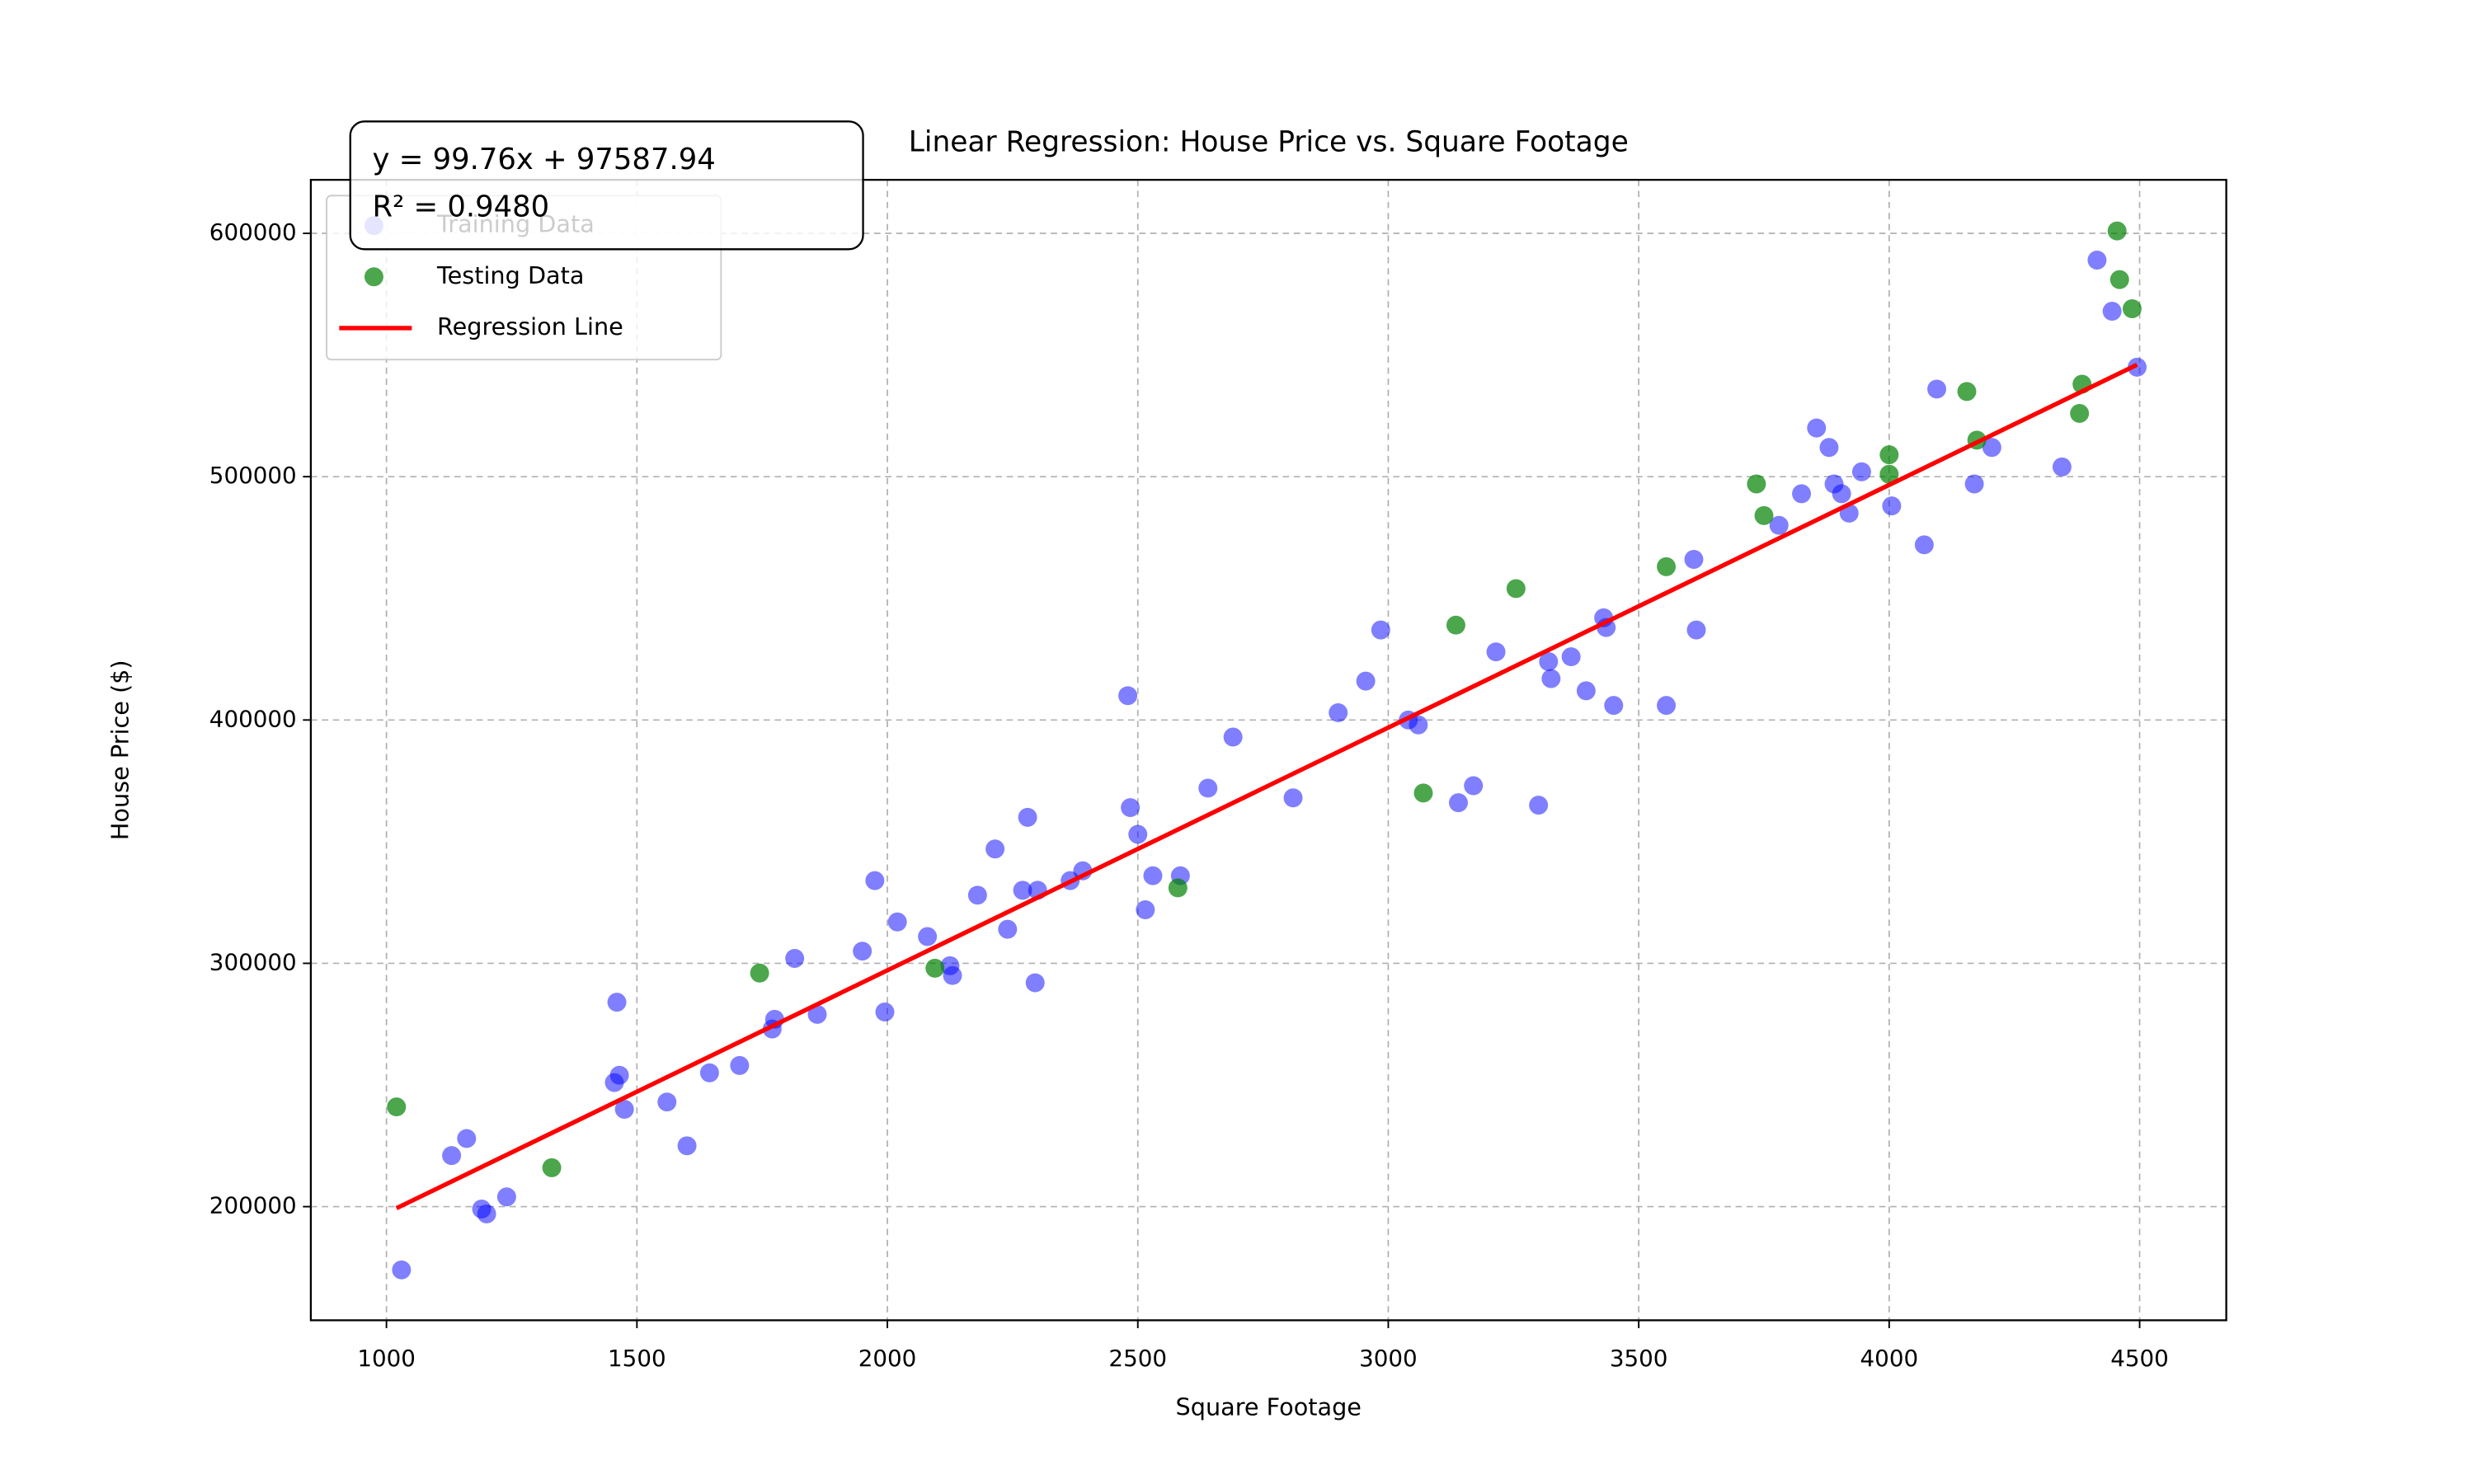 Image resolution: width=2474 pixels, height=1484 pixels. I want to click on y-tick-label: 200000, so click(253, 1205).